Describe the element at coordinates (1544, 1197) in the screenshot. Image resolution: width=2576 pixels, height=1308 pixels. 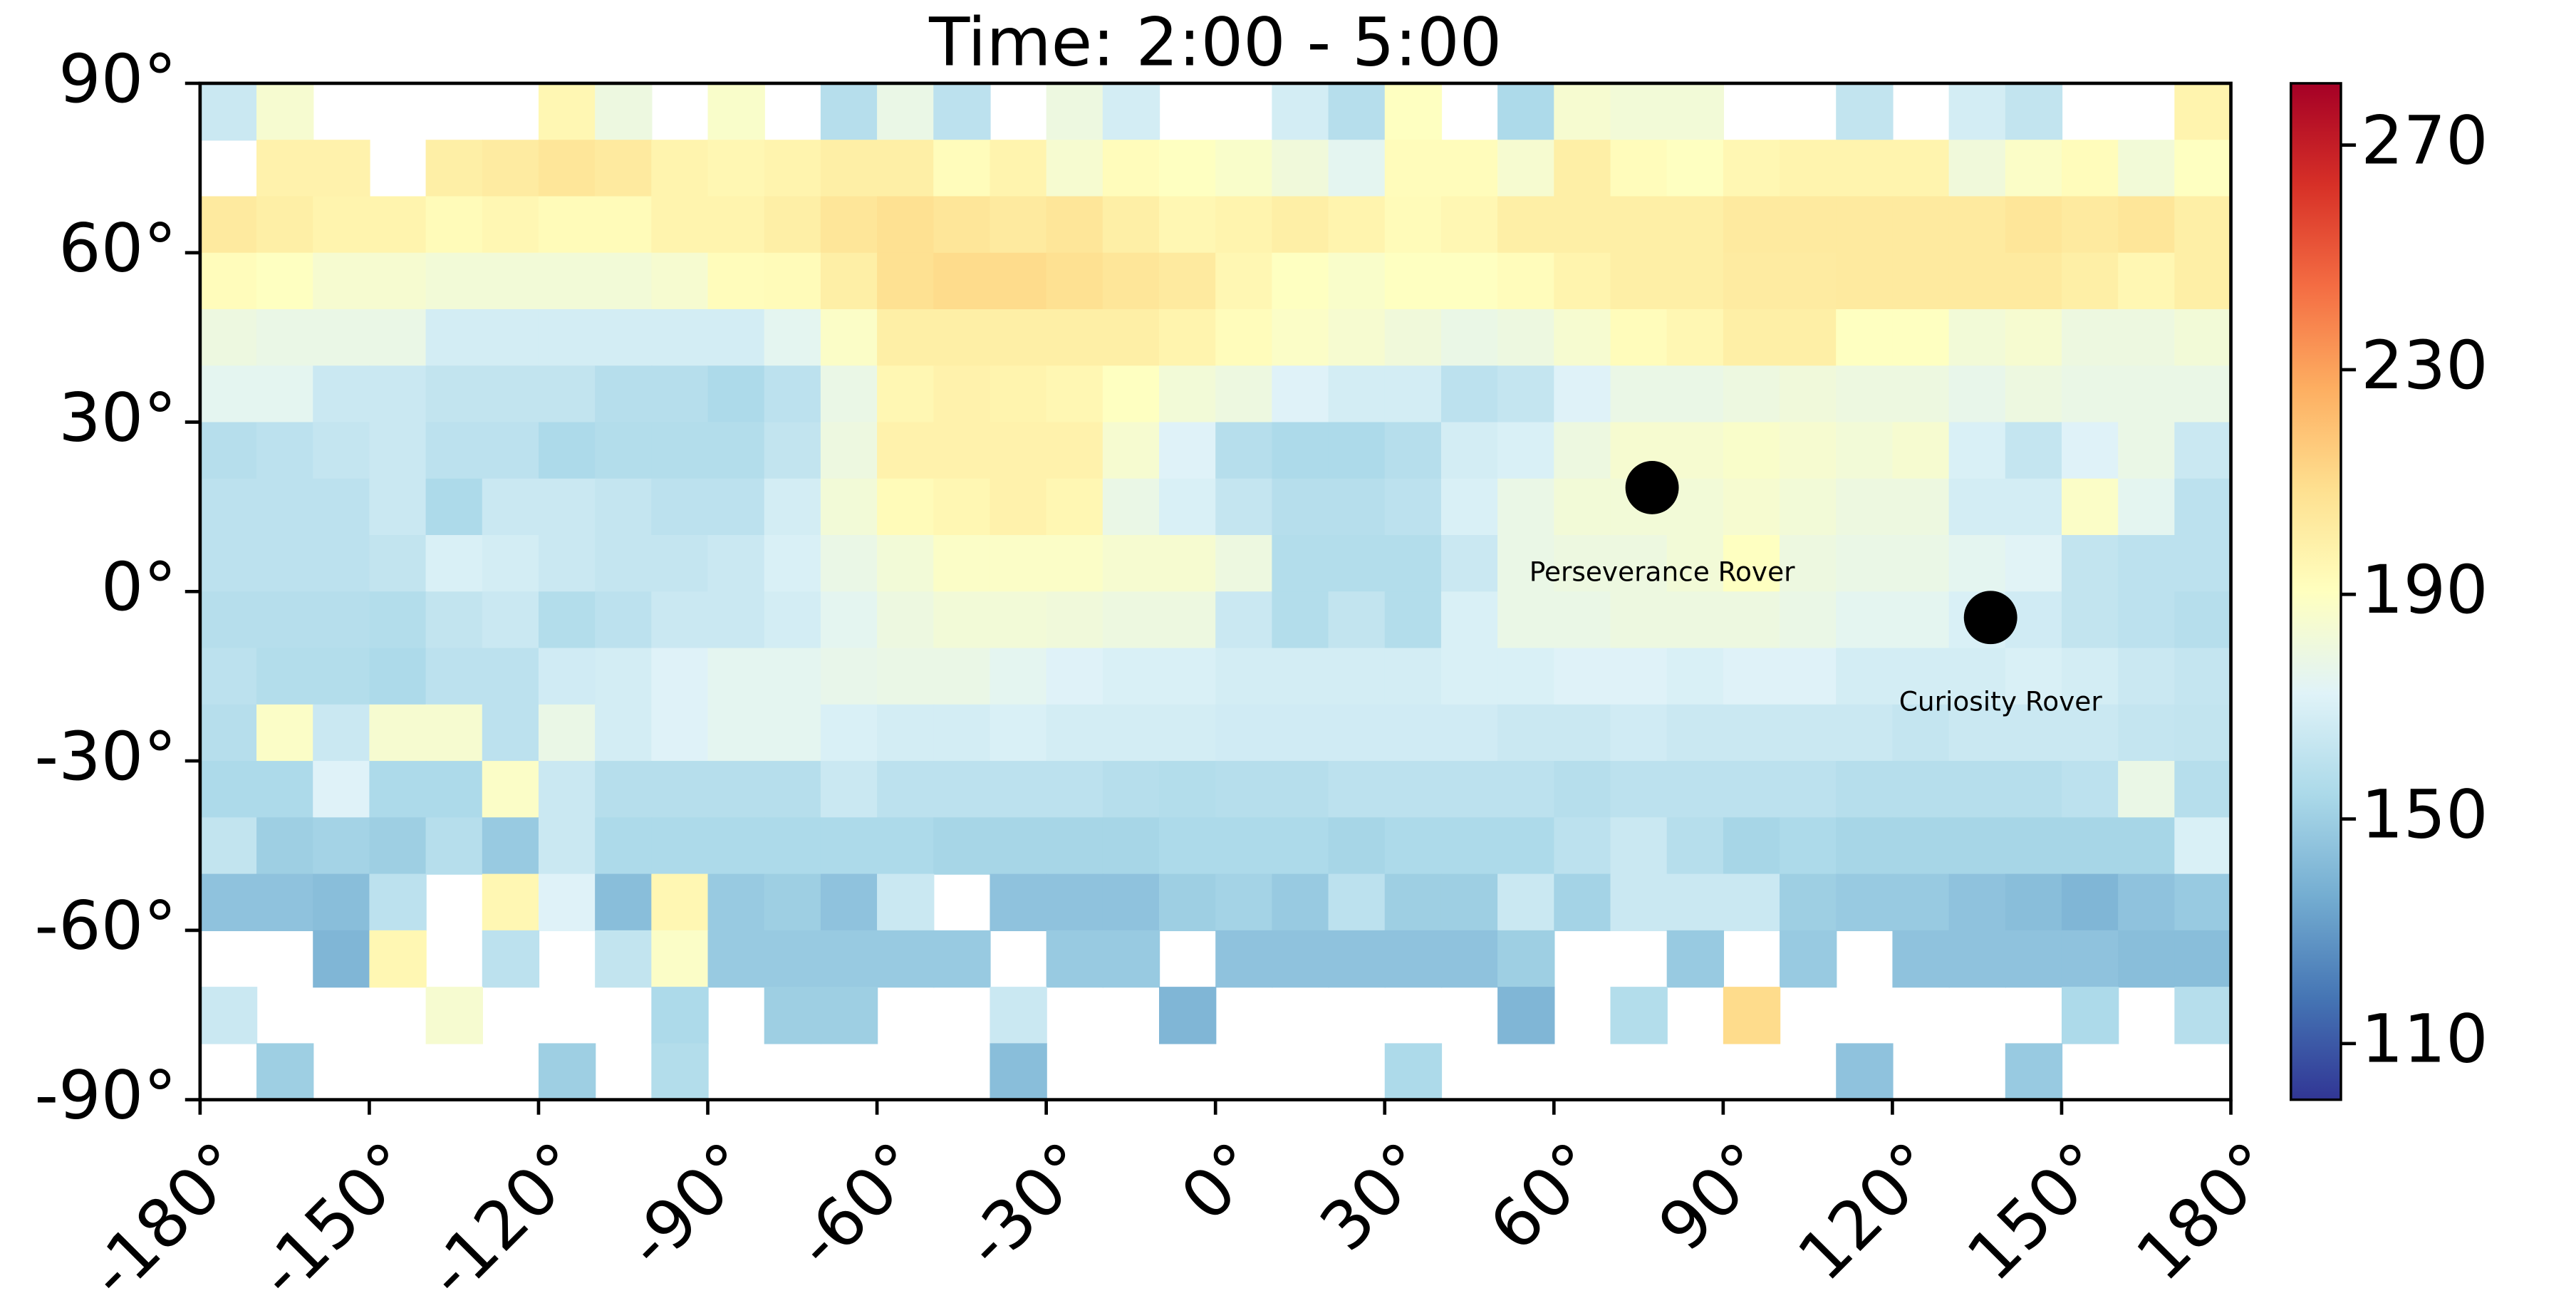
I see `x-tick-label: 60°` at that location.